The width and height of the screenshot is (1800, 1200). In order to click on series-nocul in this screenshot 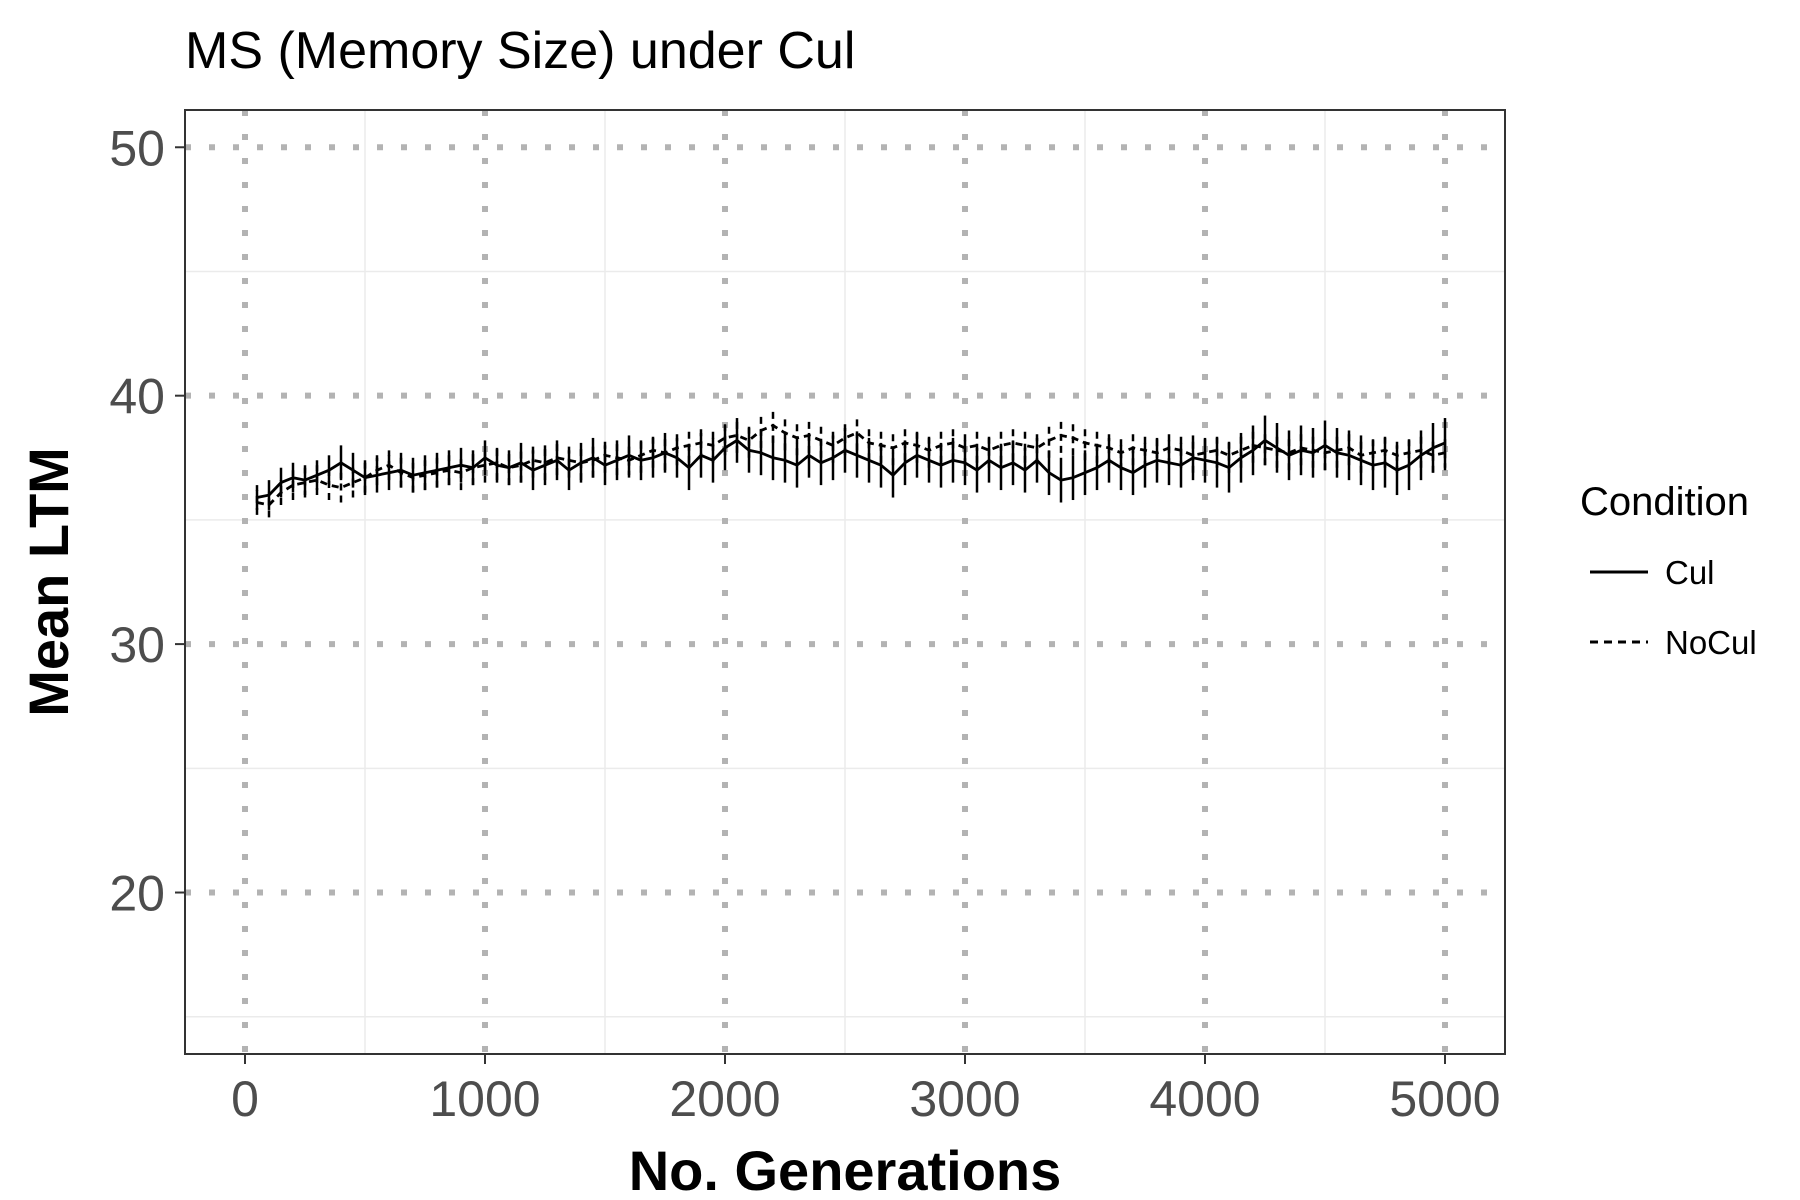, I will do `click(851, 463)`.